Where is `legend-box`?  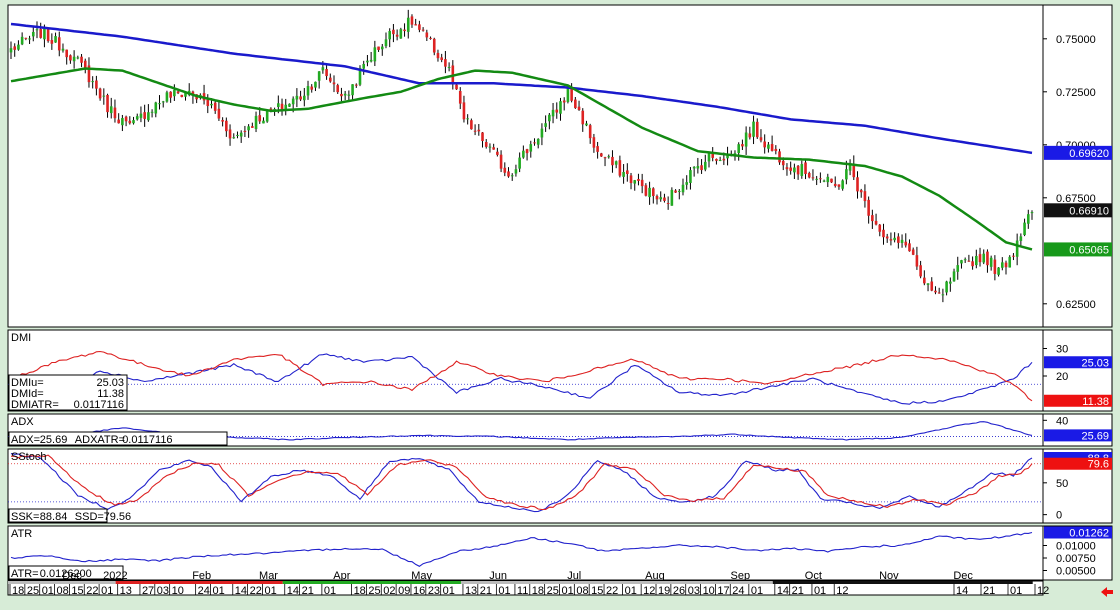
legend-box is located at coordinates (68, 392).